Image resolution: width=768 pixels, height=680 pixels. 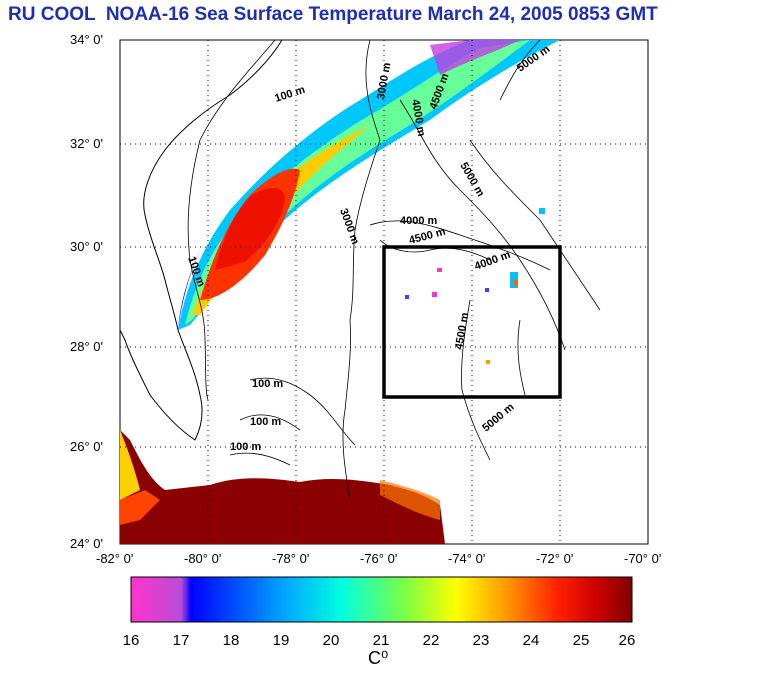 What do you see at coordinates (86, 143) in the screenshot?
I see `lat-label: 32° 0'` at bounding box center [86, 143].